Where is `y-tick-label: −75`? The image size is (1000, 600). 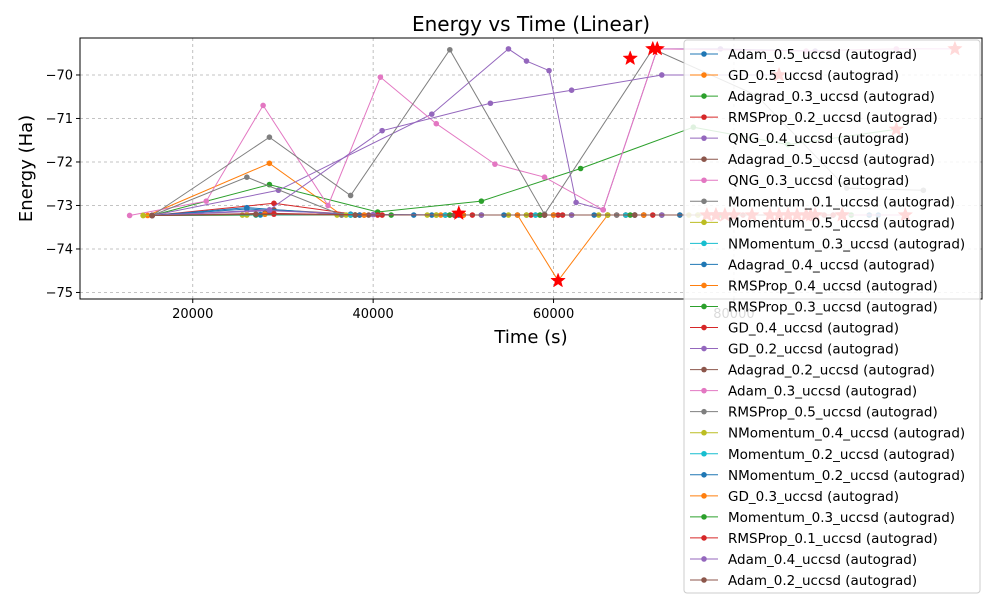 y-tick-label: −75 is located at coordinates (59, 293).